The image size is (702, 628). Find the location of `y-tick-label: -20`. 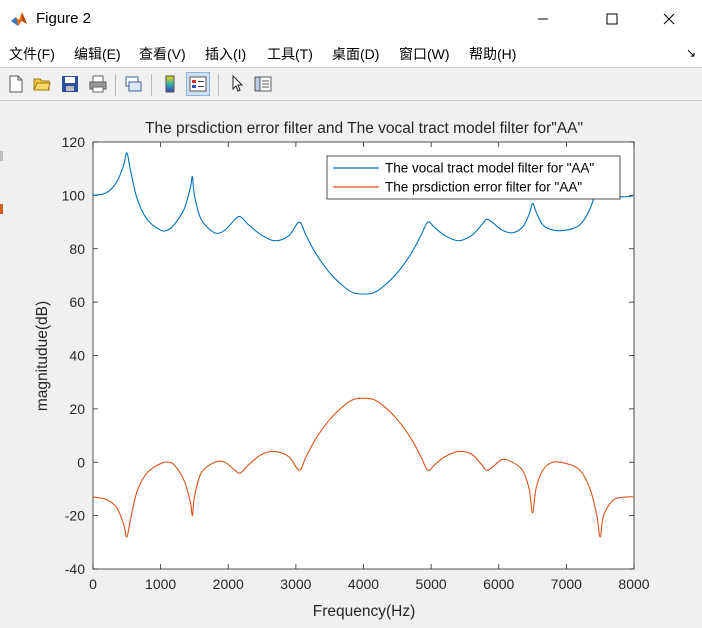

y-tick-label: -20 is located at coordinates (75, 516).